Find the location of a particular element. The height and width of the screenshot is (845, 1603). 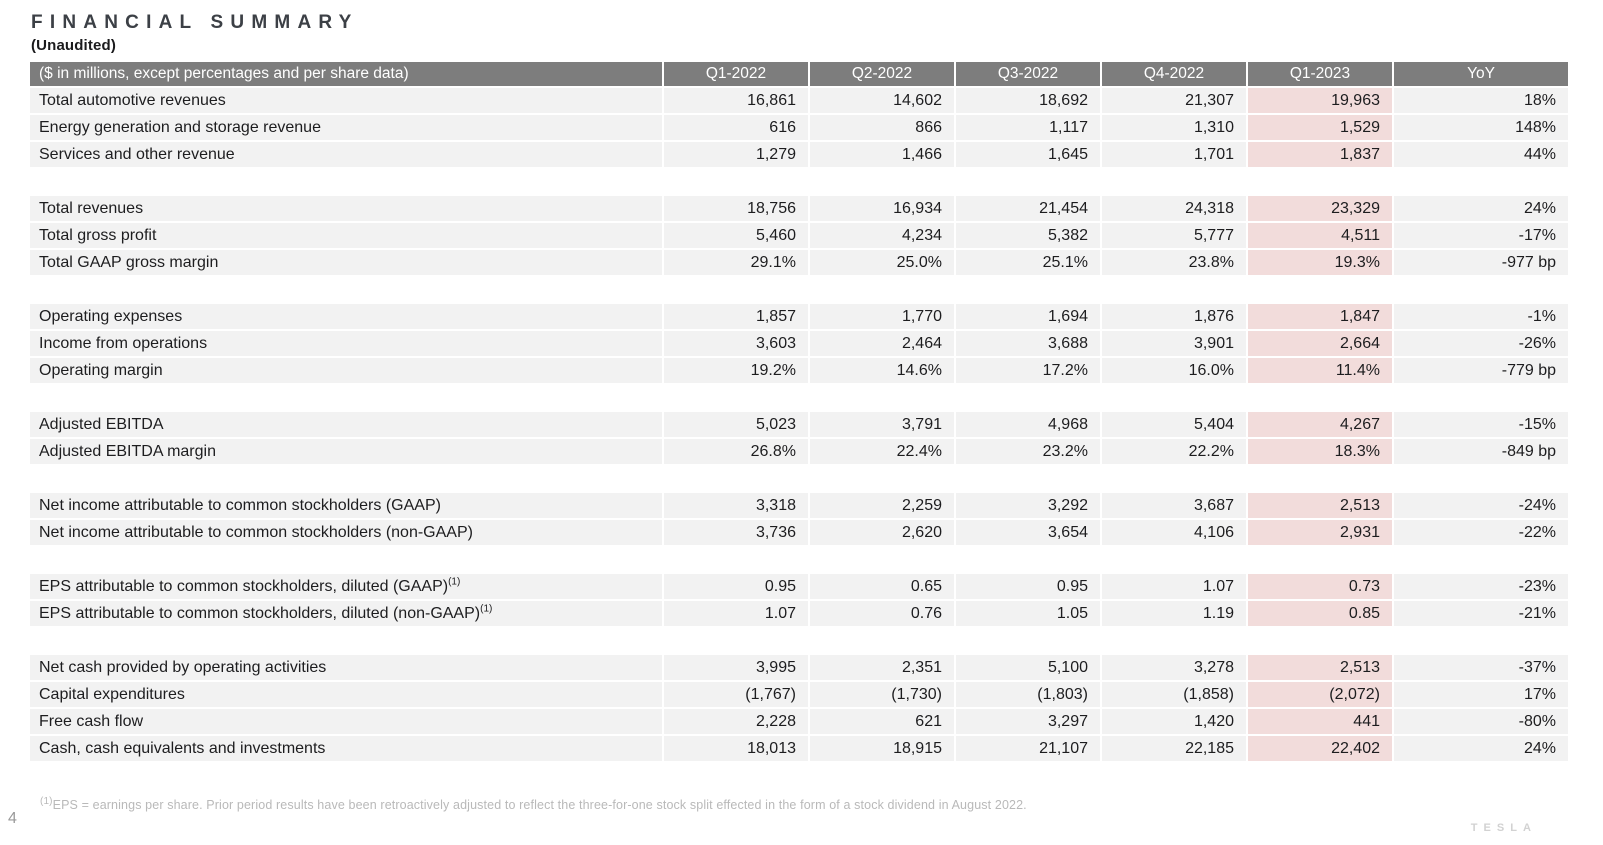

row-label: Total automotive revenues is located at coordinates (346, 100).